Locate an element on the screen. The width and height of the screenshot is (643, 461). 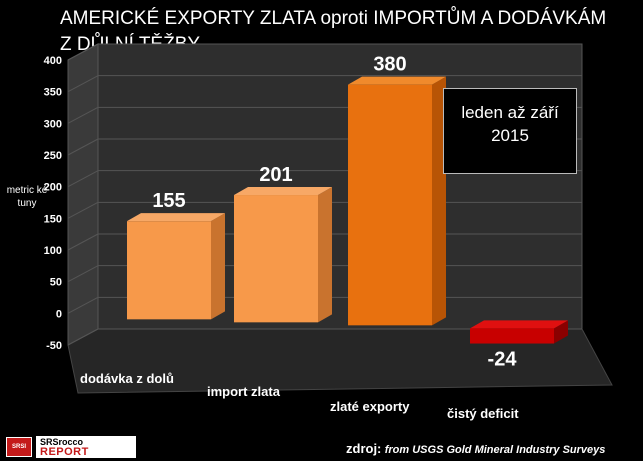
data-label: -24 is located at coordinates (503, 360).